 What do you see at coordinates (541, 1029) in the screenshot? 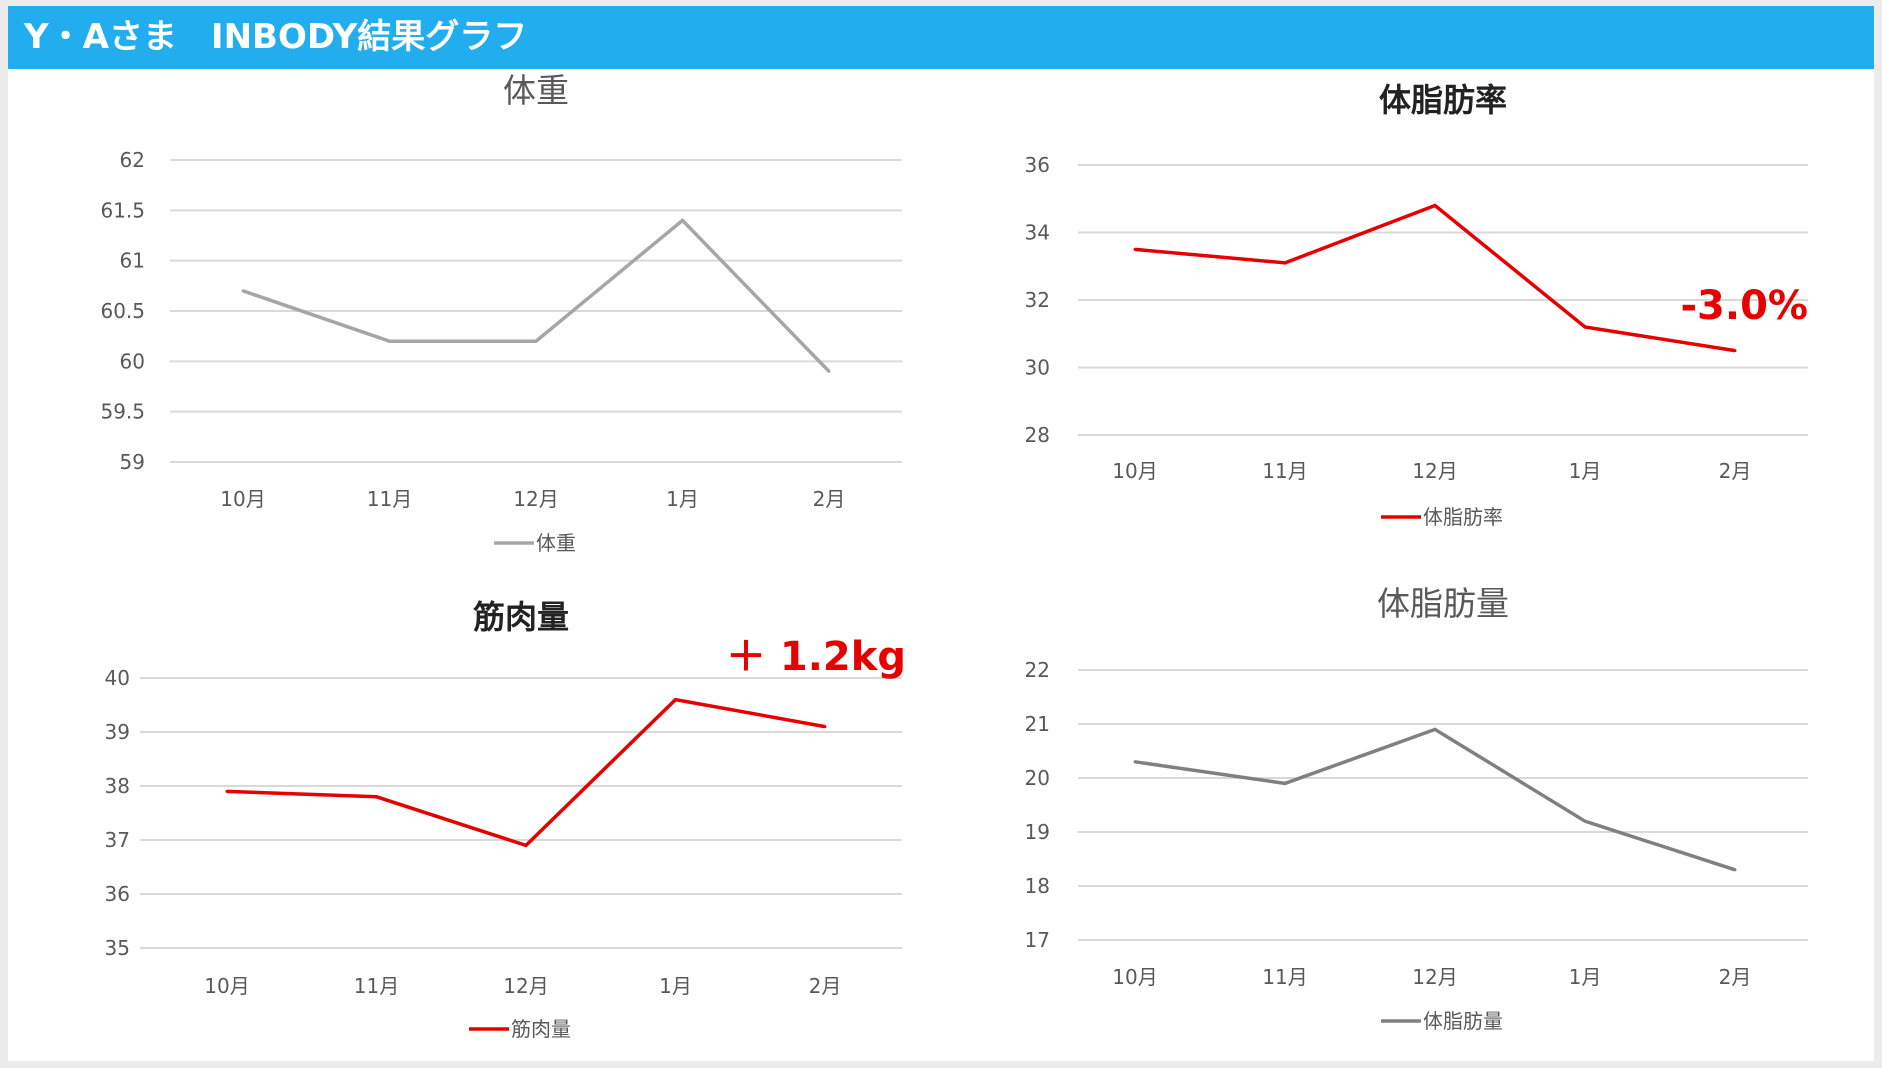
I see `legend-label: 筋肉量` at bounding box center [541, 1029].